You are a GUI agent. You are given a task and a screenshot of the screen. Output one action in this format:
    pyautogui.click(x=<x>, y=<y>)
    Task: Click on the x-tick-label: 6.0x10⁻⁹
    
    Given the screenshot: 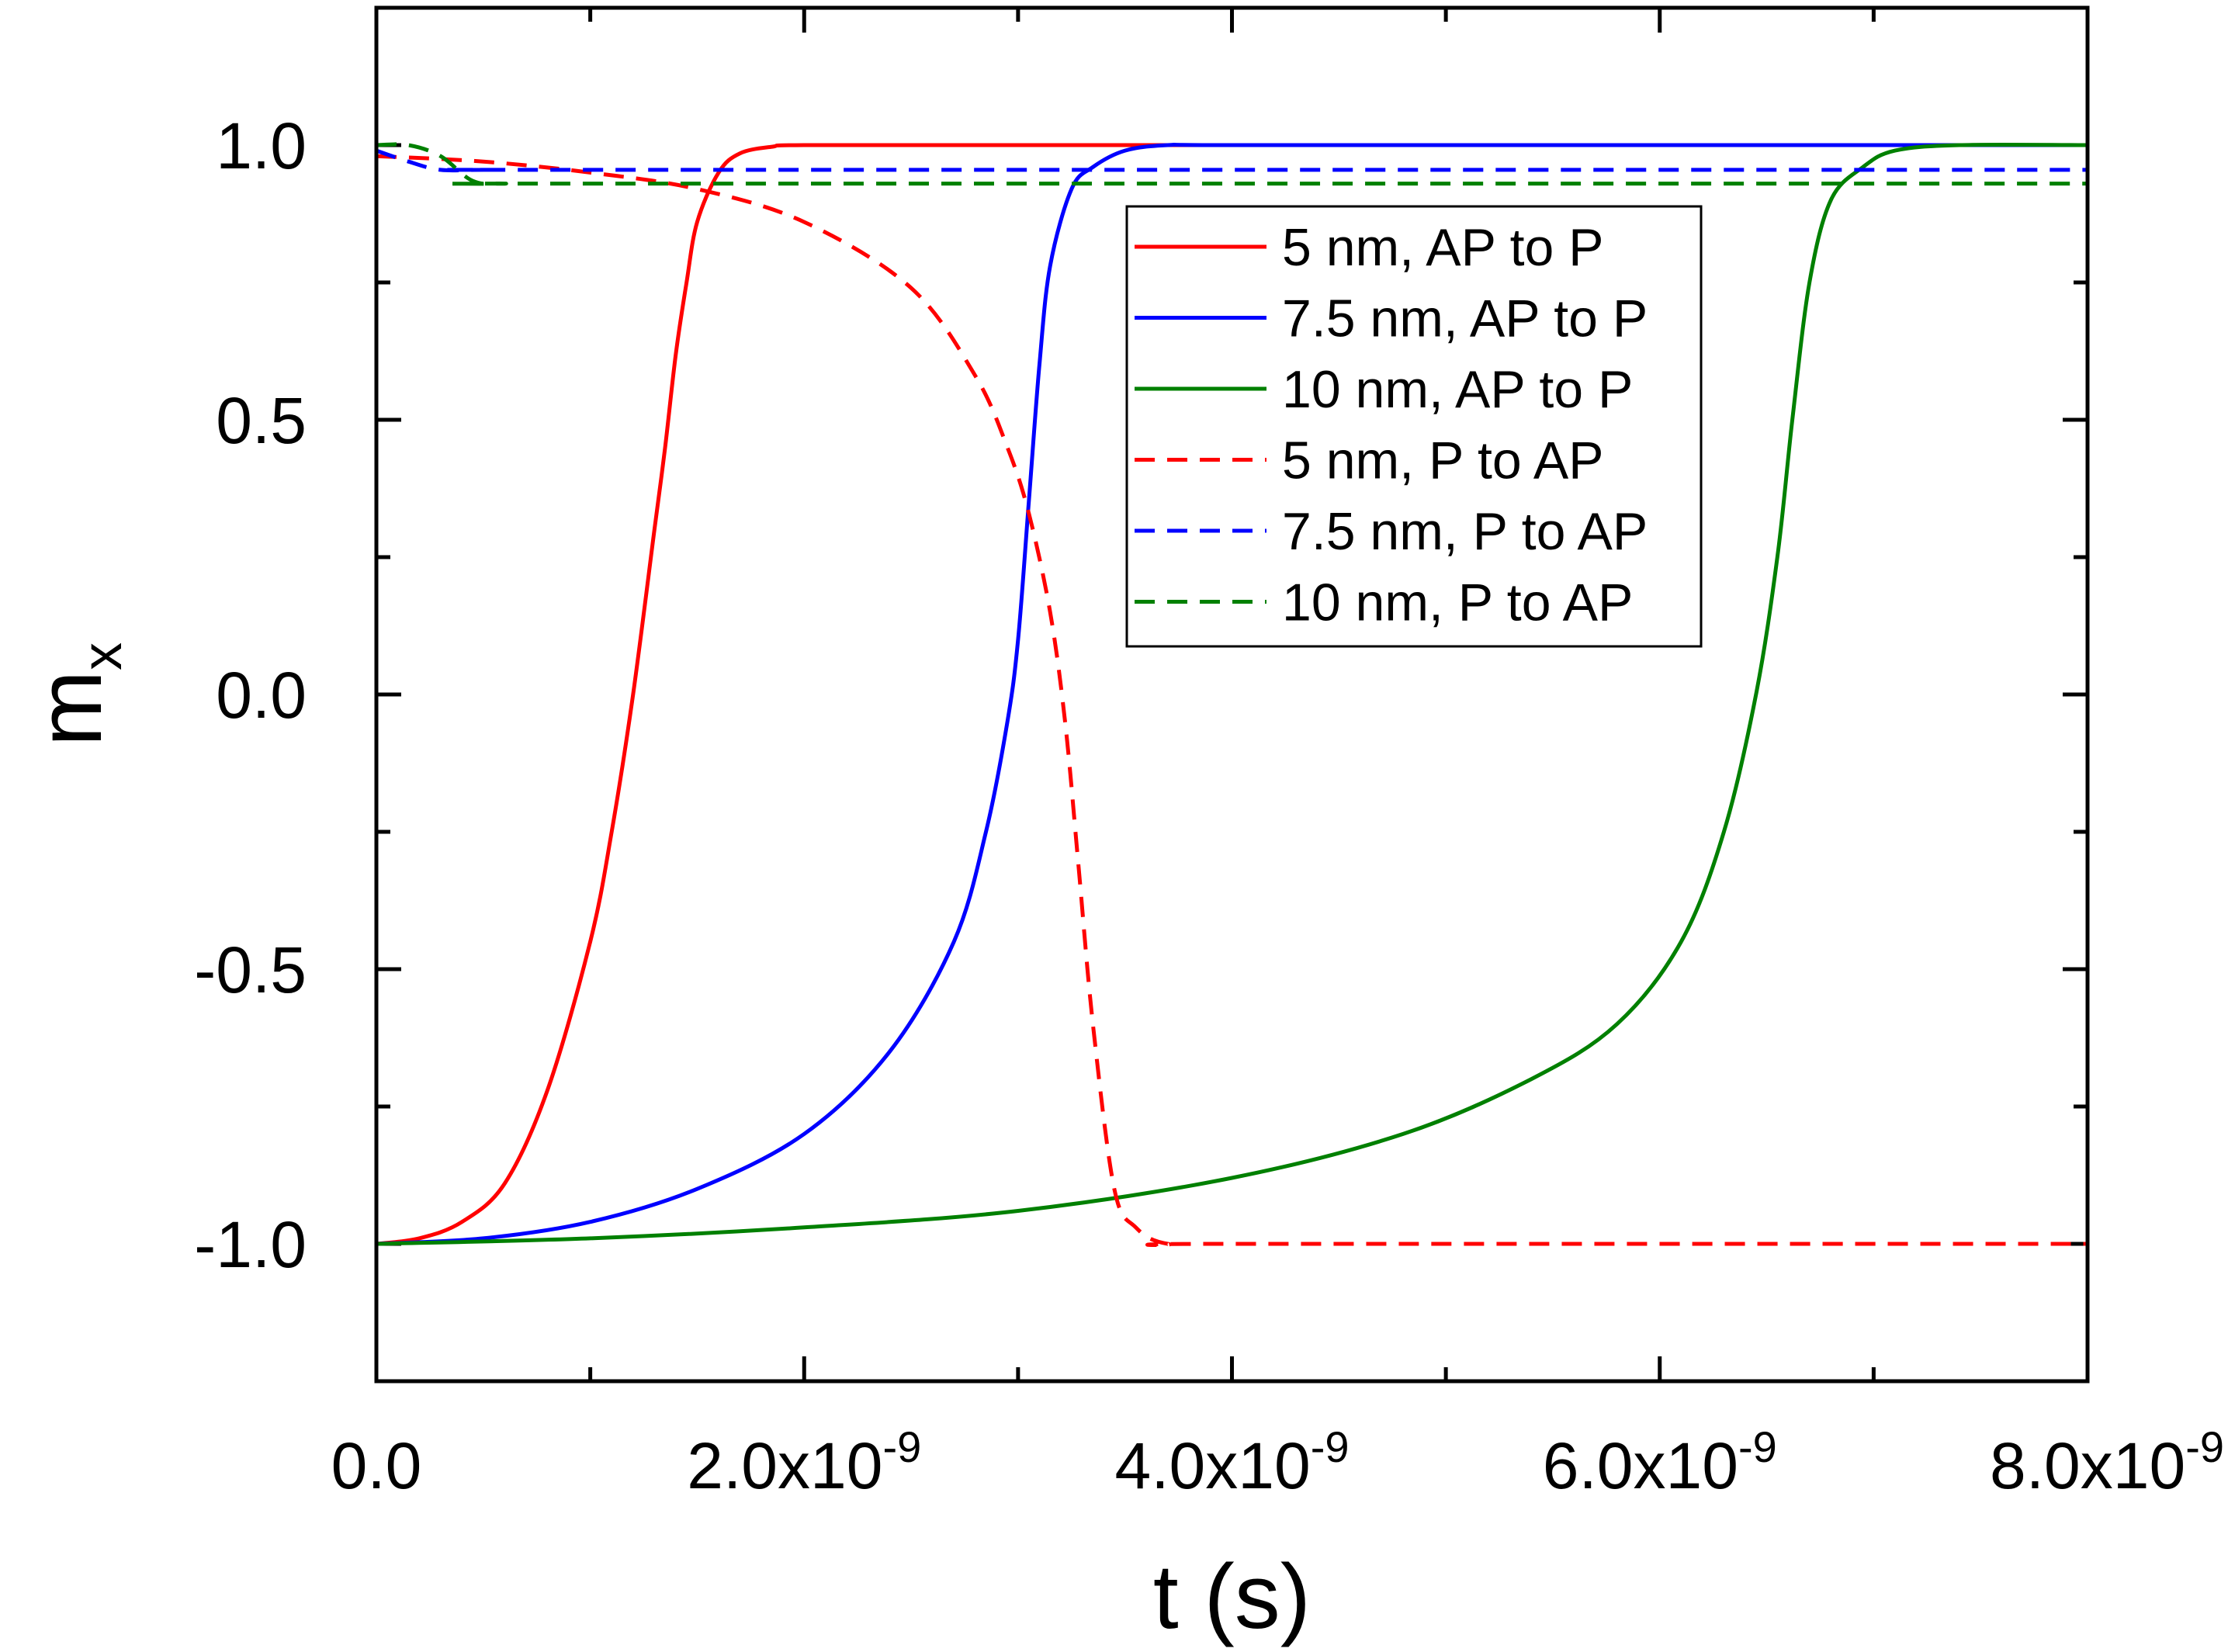 What is the action you would take?
    pyautogui.click(x=1660, y=1462)
    